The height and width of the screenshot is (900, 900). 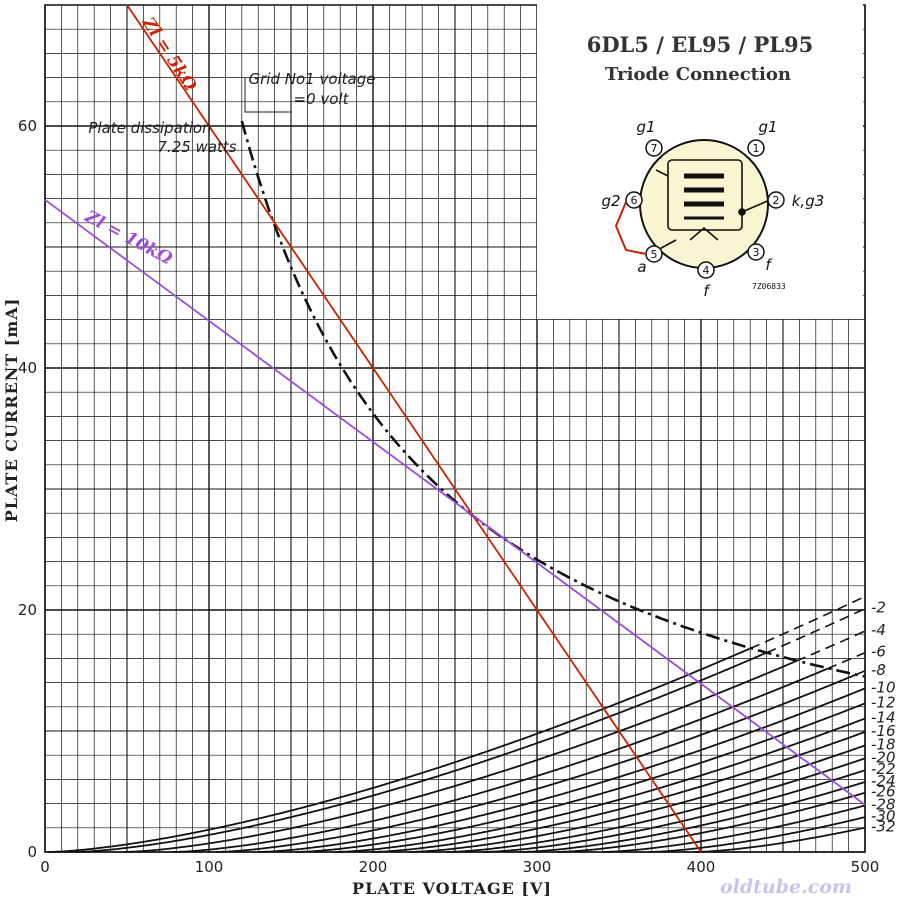 What do you see at coordinates (712, 206) in the screenshot?
I see `electrode-structure-icon` at bounding box center [712, 206].